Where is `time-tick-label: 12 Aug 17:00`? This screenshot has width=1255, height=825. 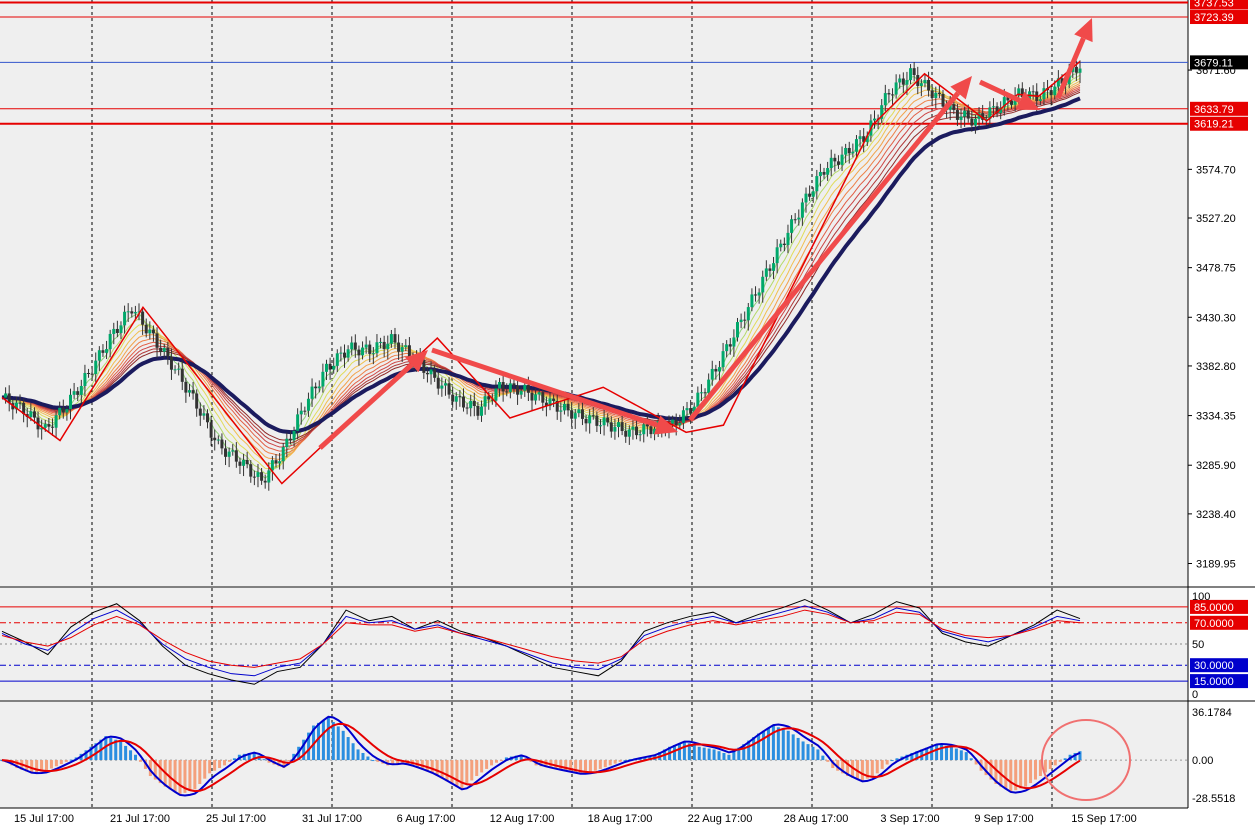 time-tick-label: 12 Aug 17:00 is located at coordinates (522, 819).